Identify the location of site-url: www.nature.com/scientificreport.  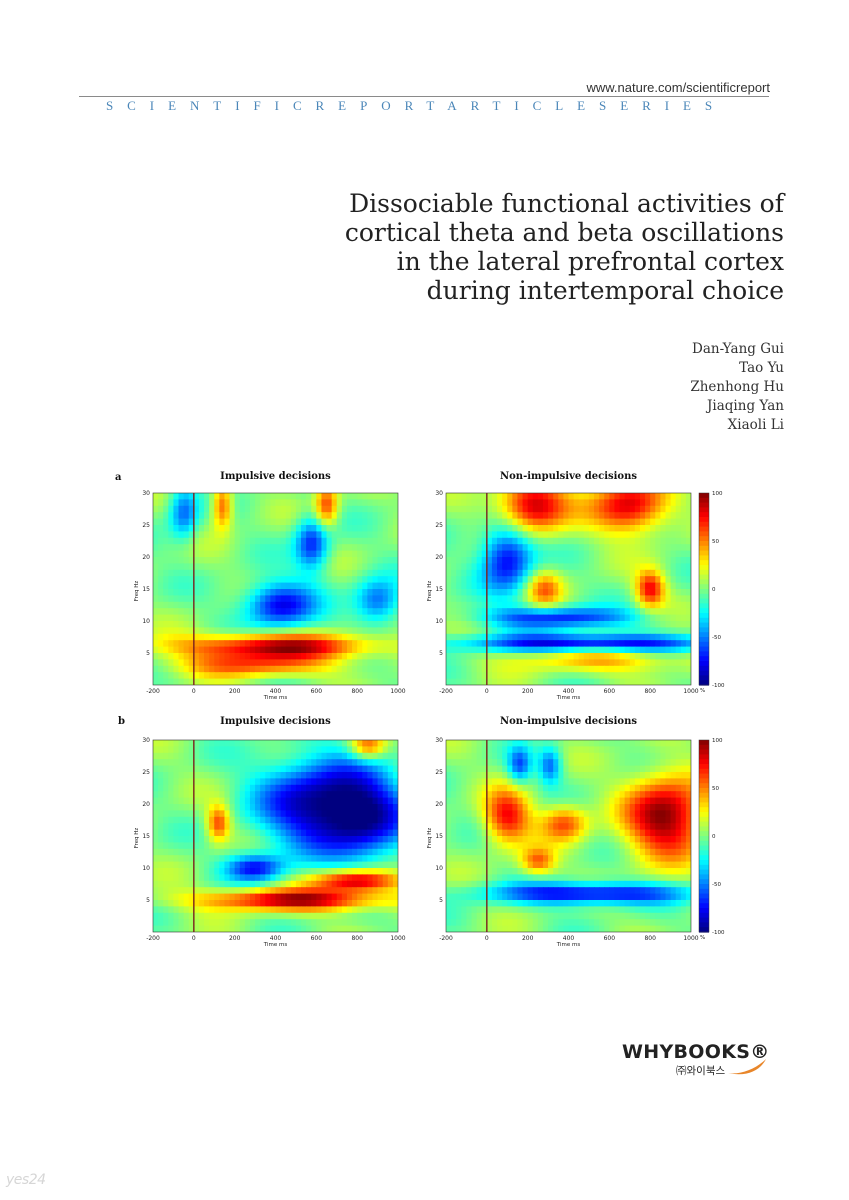
(678, 87).